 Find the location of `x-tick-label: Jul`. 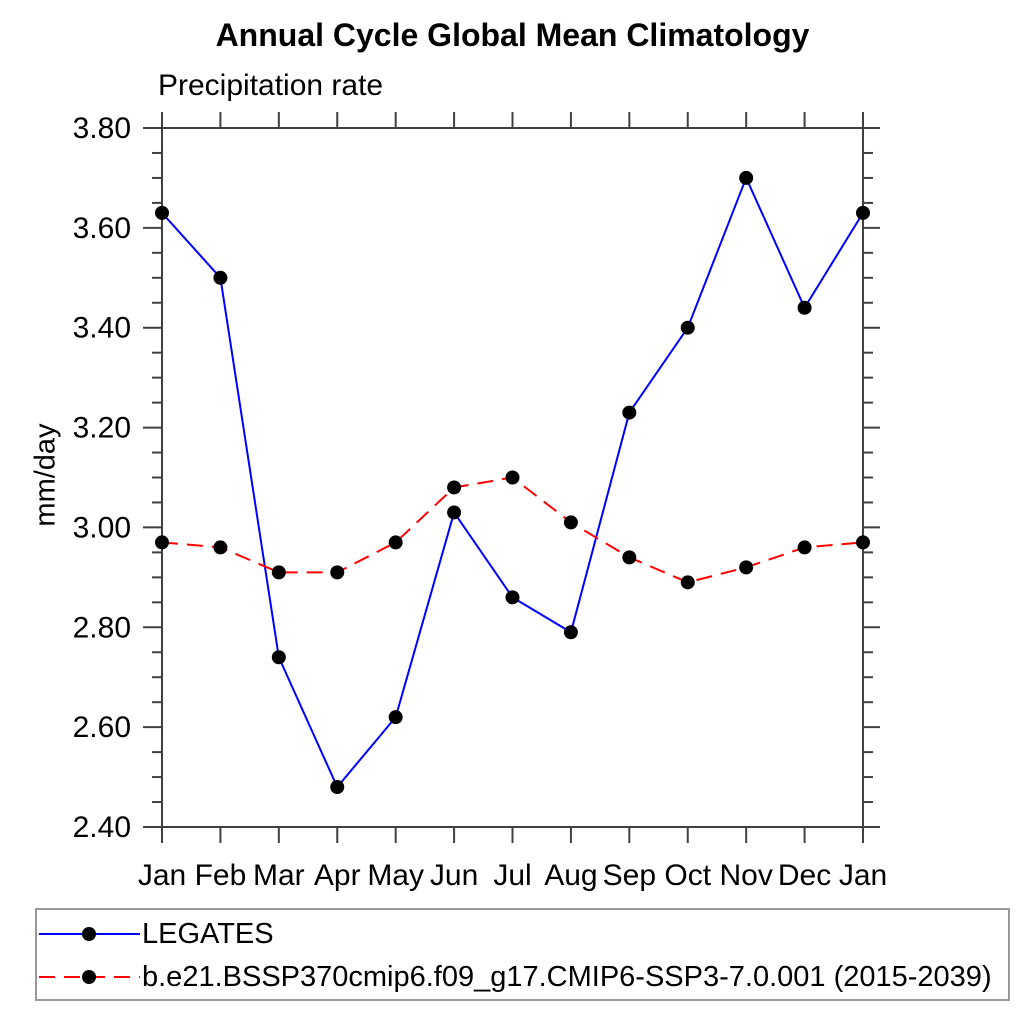

x-tick-label: Jul is located at coordinates (512, 875).